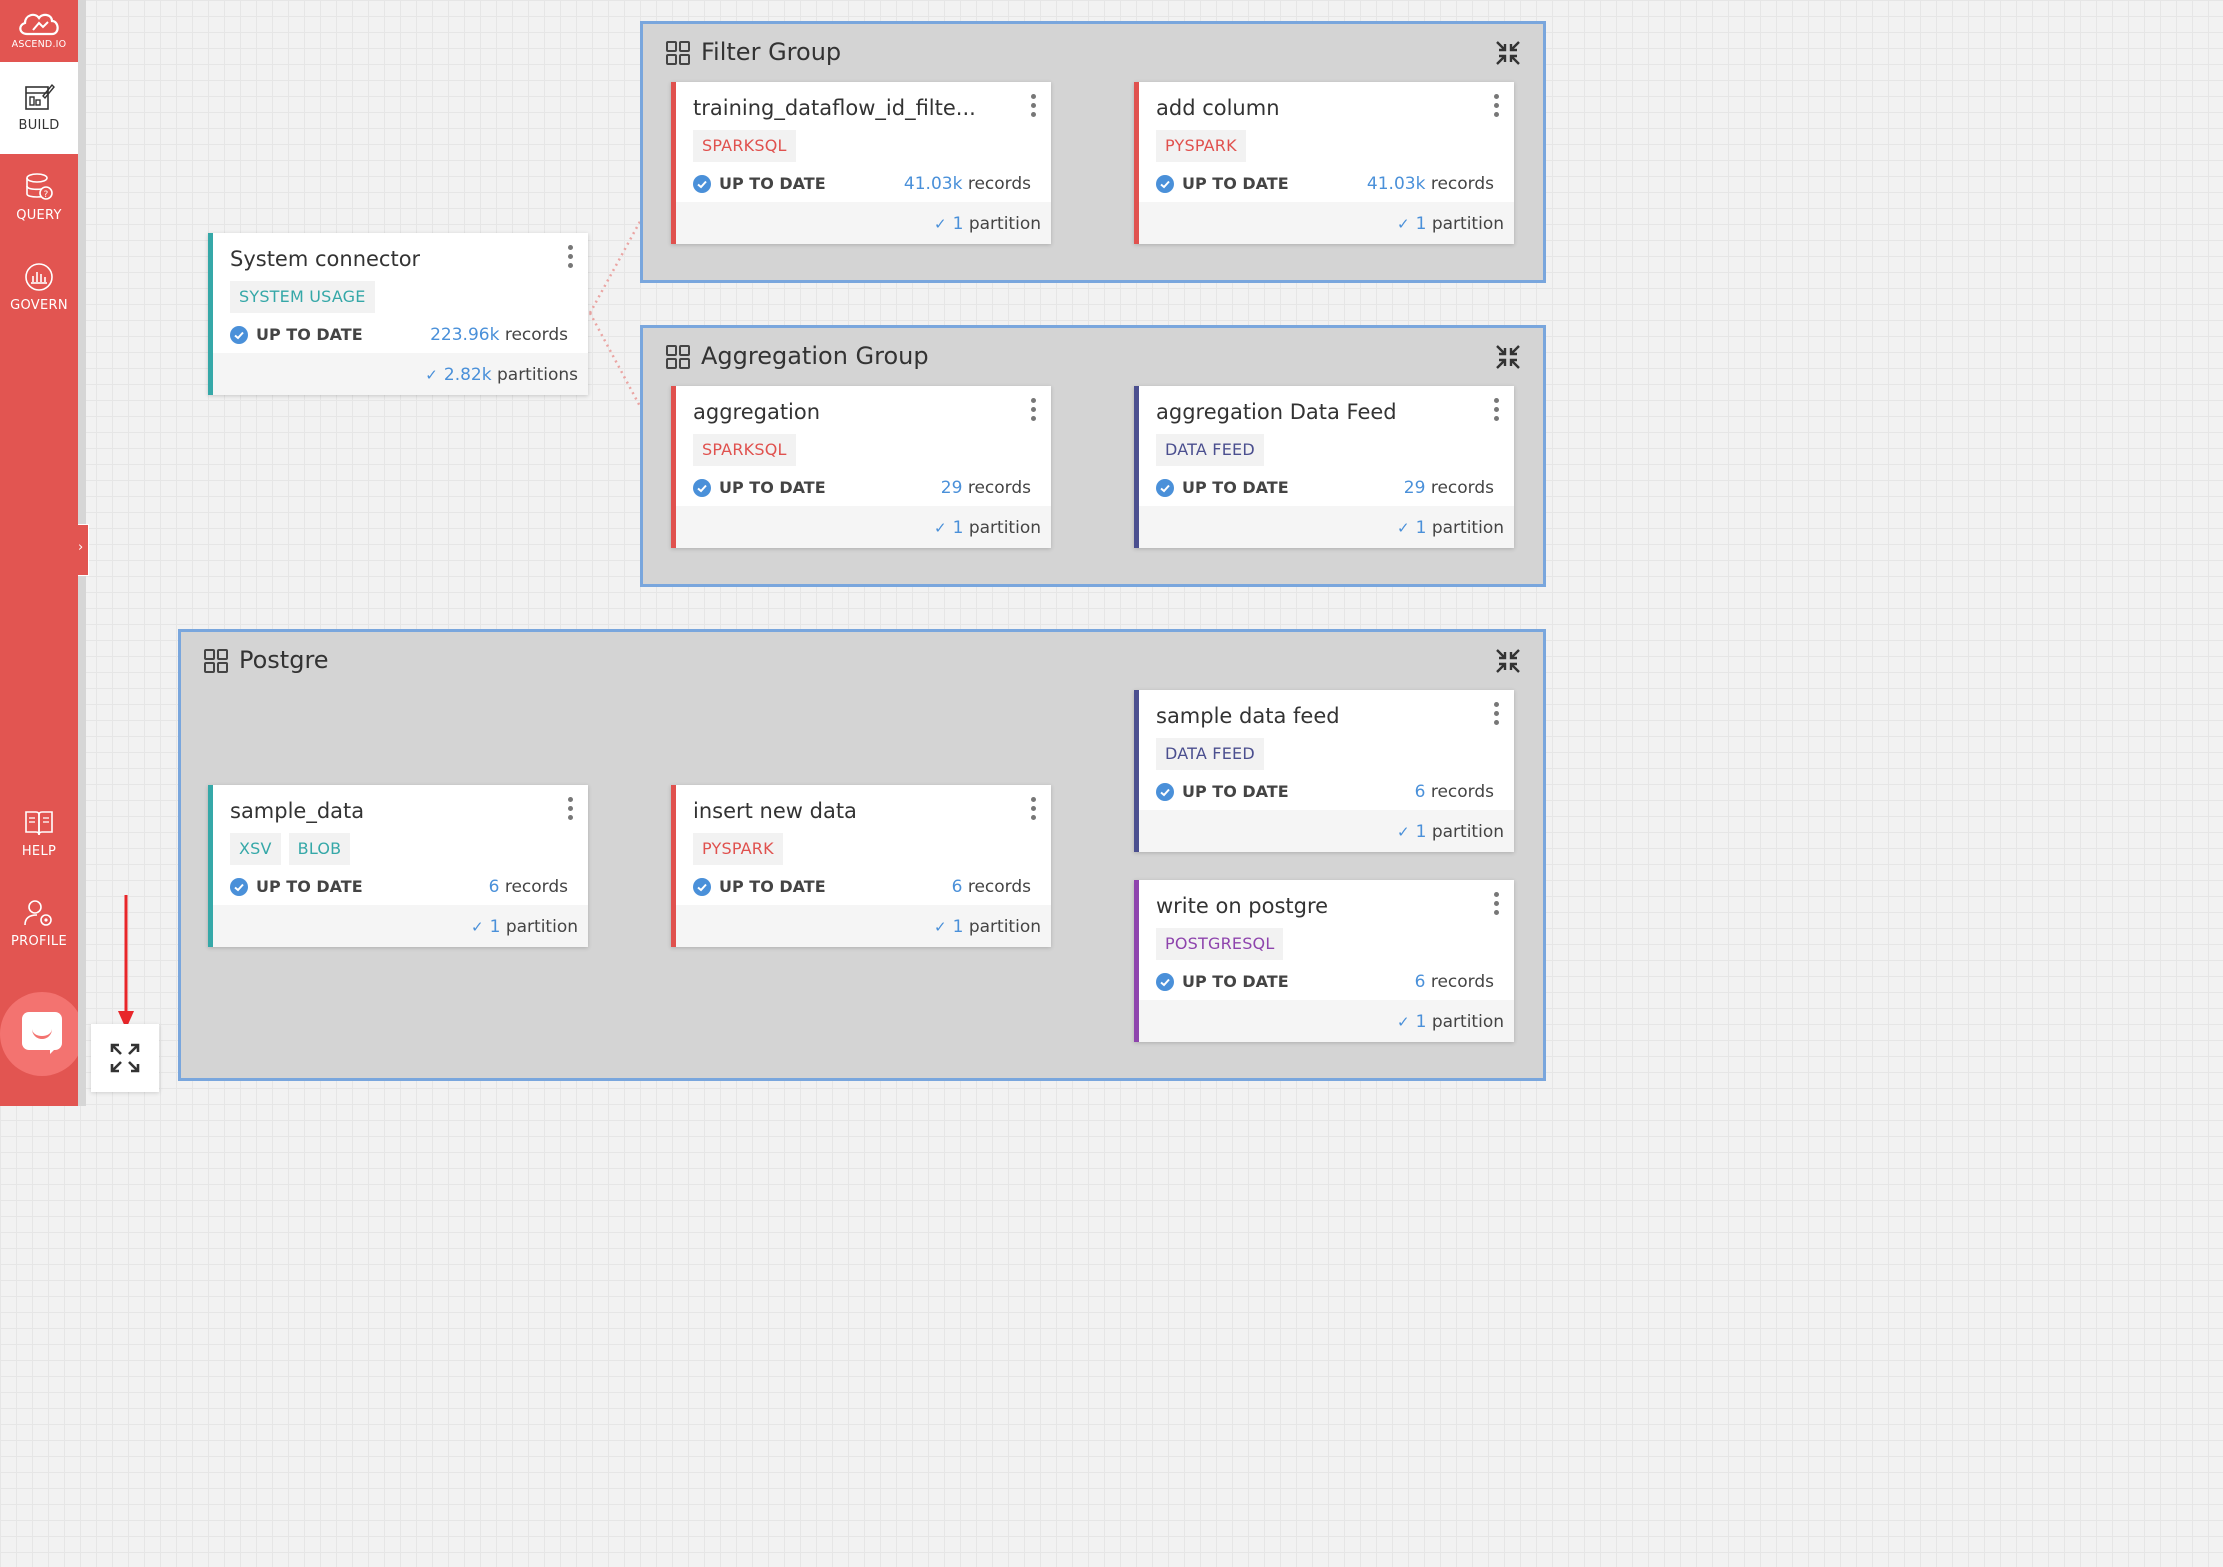 Image resolution: width=2223 pixels, height=1567 pixels. What do you see at coordinates (631, 238) in the screenshot?
I see `connection-line` at bounding box center [631, 238].